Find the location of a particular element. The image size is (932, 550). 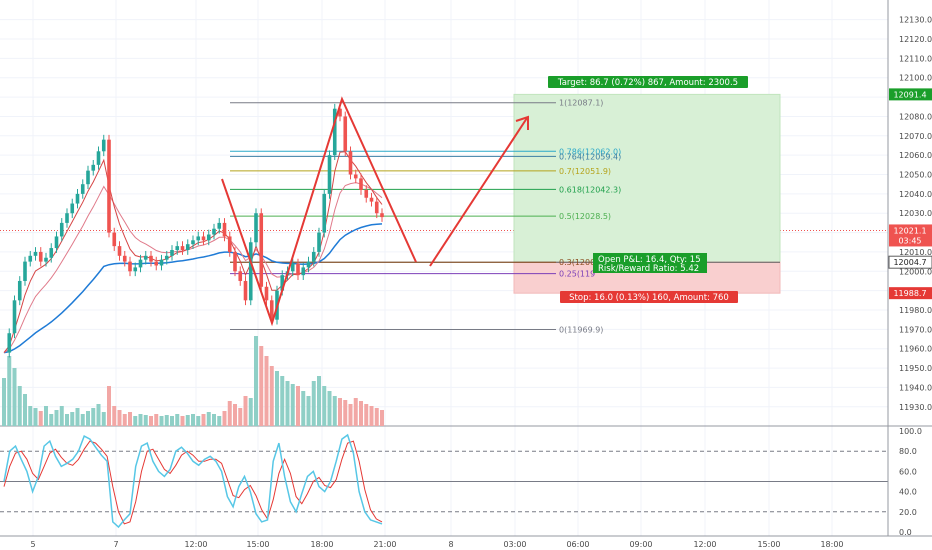

target-price-tag-bg is located at coordinates (910, 94).